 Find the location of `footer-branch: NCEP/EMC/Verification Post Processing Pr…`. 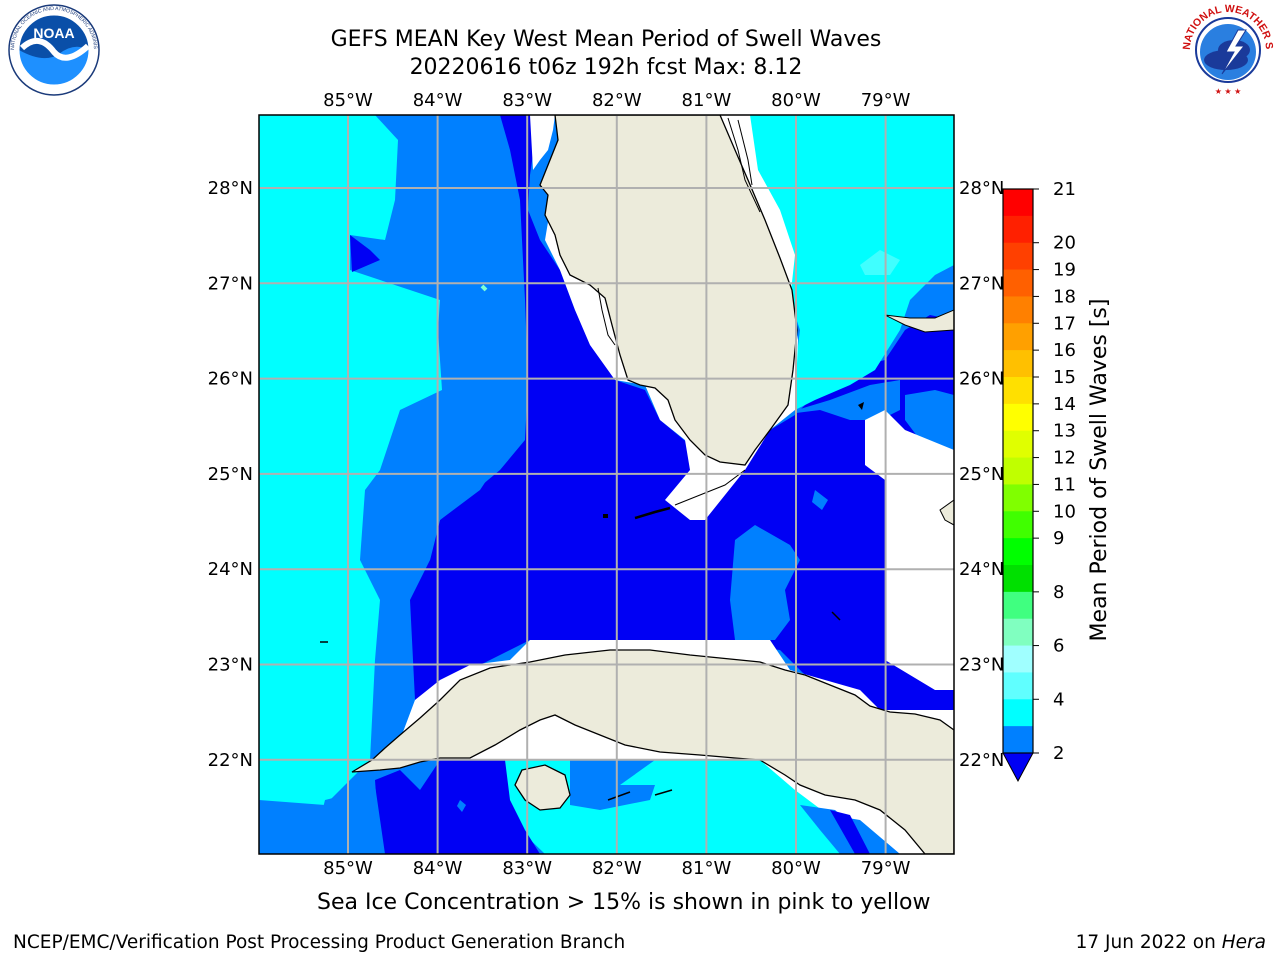

footer-branch: NCEP/EMC/Verification Post Processing Pr… is located at coordinates (319, 942).